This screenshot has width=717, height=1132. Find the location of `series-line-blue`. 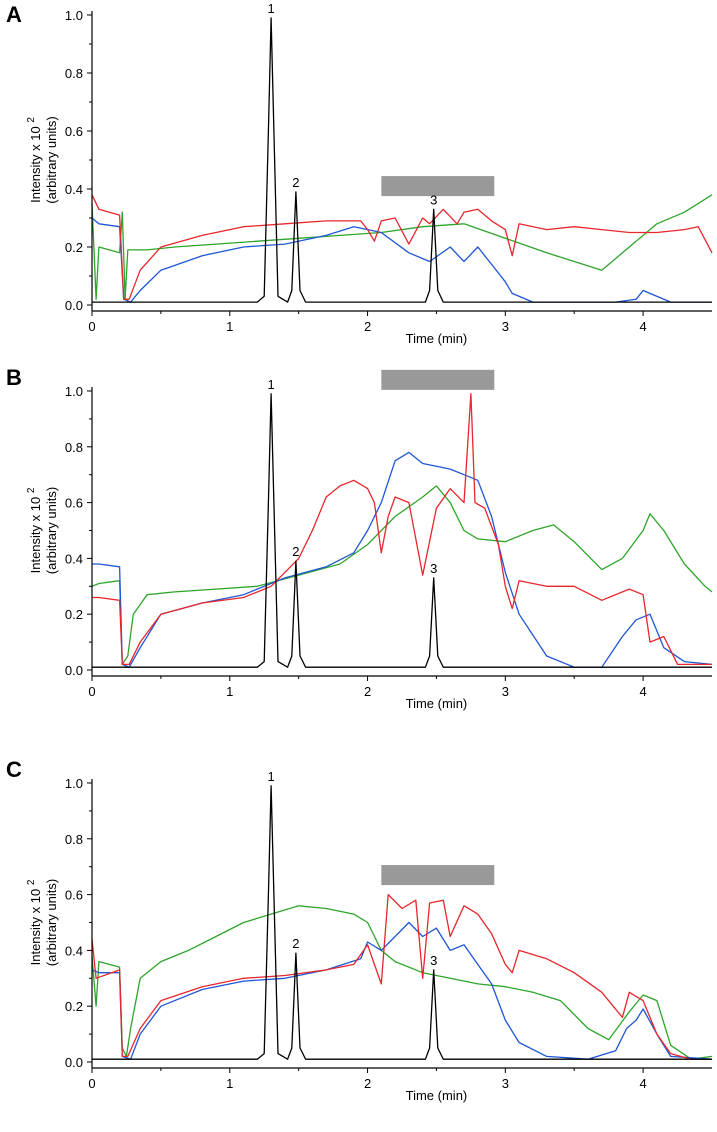

series-line-blue is located at coordinates (402, 990).